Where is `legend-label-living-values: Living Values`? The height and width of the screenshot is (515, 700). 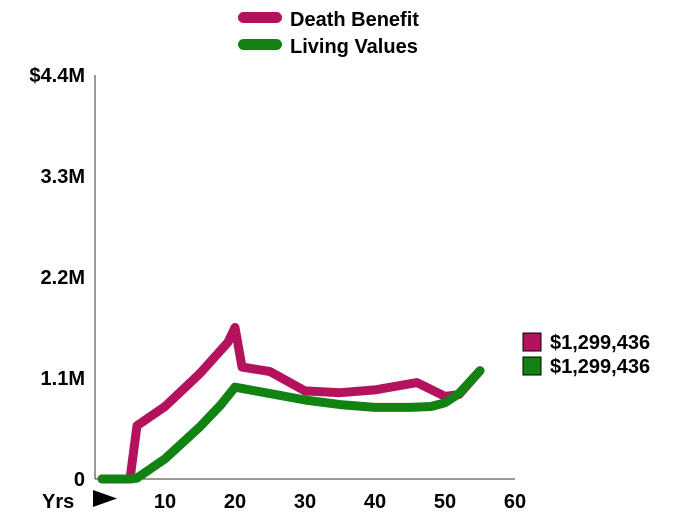 legend-label-living-values: Living Values is located at coordinates (354, 47).